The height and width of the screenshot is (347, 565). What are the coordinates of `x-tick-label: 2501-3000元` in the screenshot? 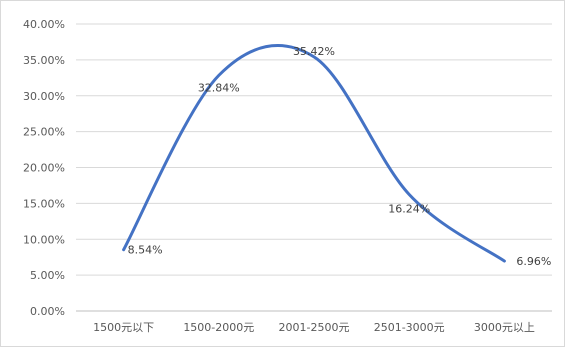 It's located at (409, 327).